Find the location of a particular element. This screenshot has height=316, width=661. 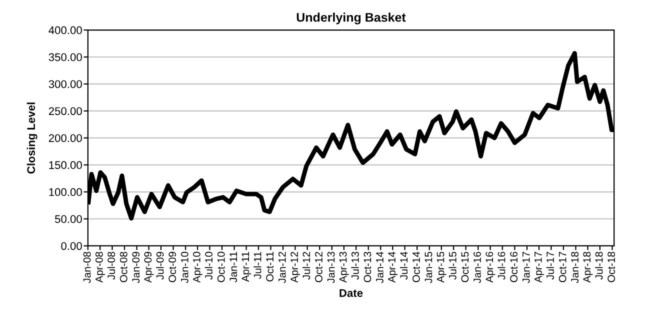

x-tick-label: Jul-14 is located at coordinates (404, 266).